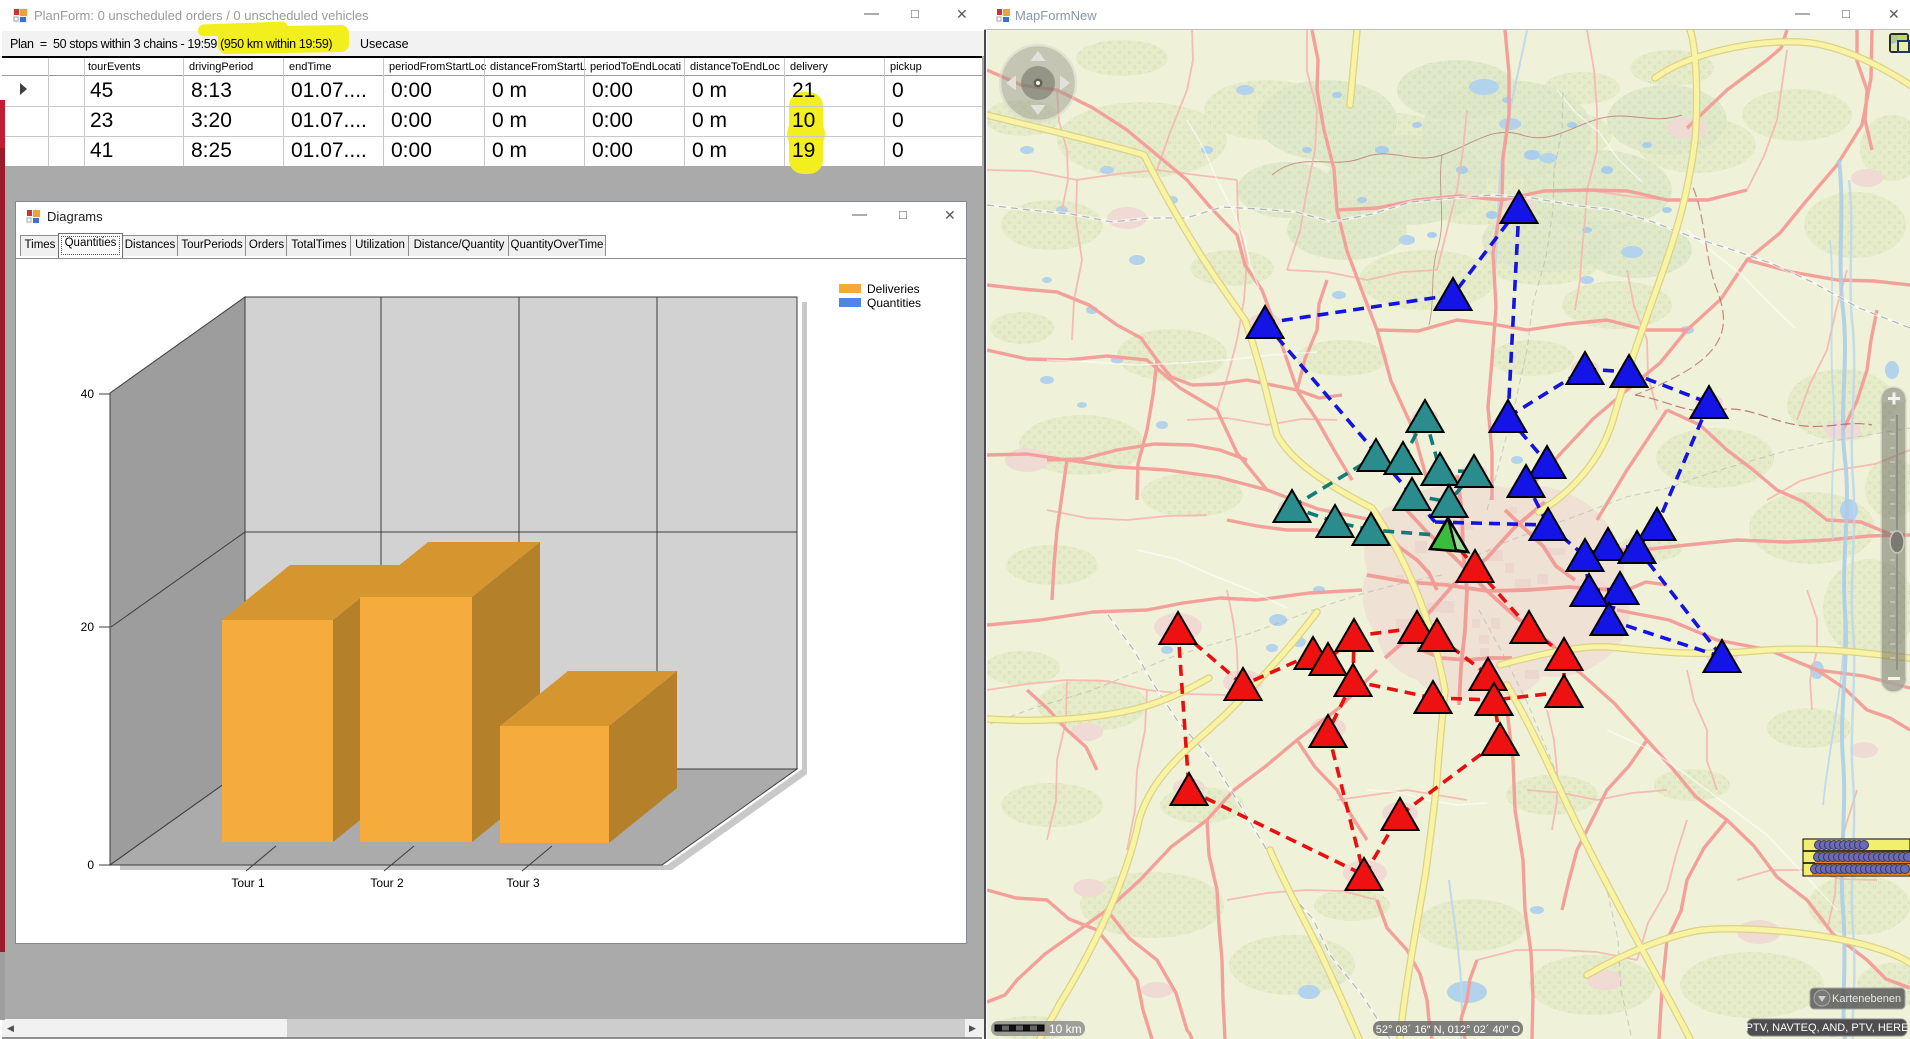 This screenshot has width=1910, height=1039. I want to click on svg-text: 40, so click(88, 394).